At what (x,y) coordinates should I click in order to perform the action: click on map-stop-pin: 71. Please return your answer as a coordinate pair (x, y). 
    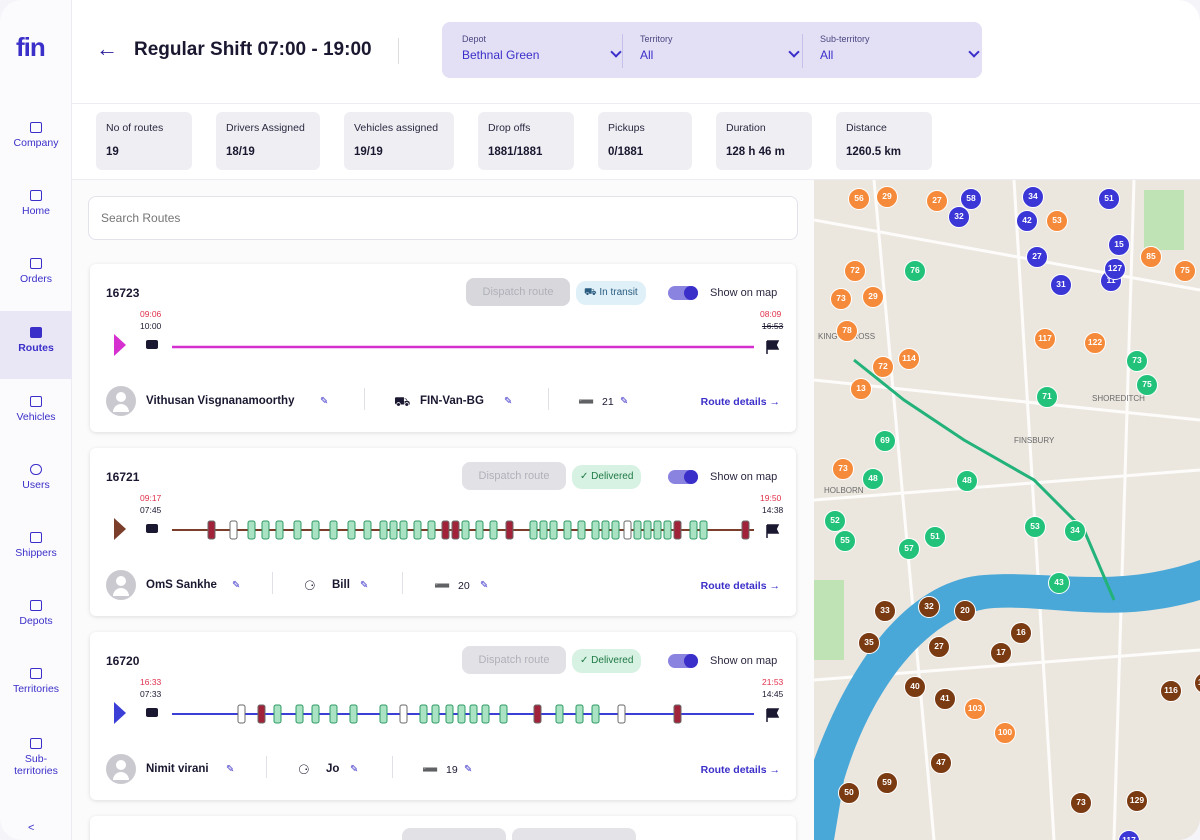
    Looking at the image, I should click on (1047, 397).